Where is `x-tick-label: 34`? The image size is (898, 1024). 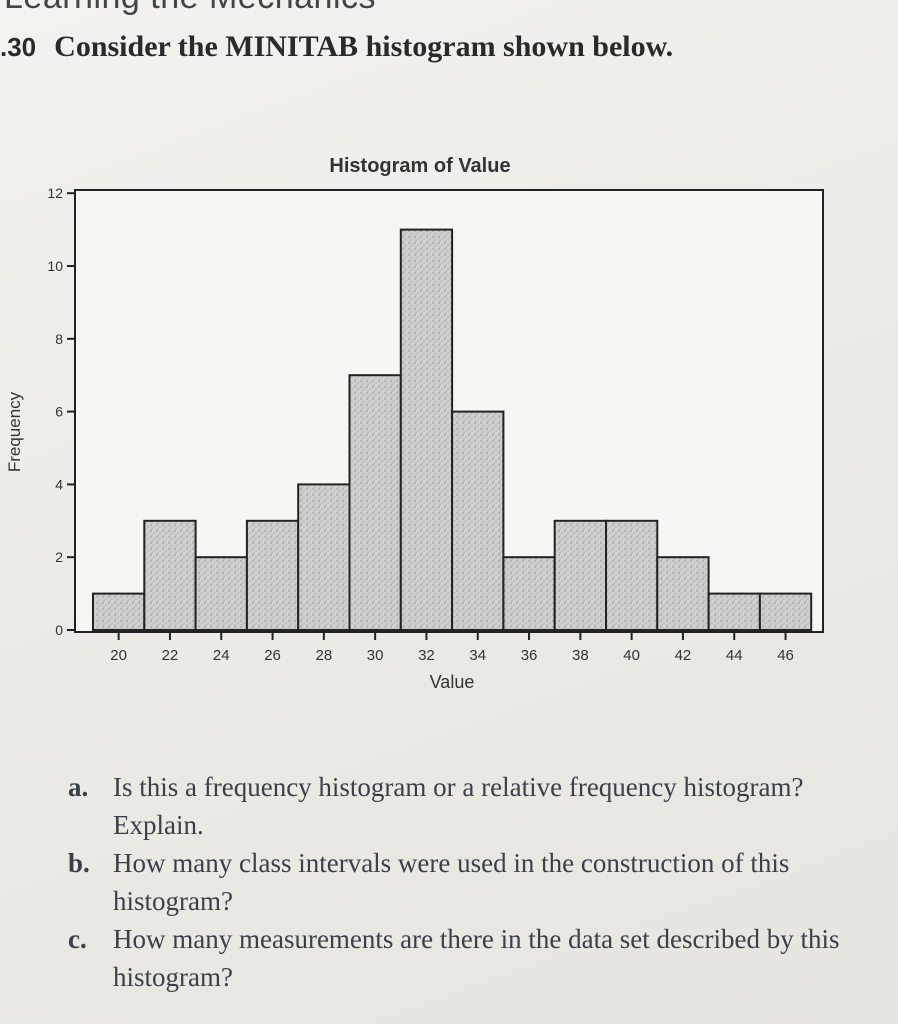 x-tick-label: 34 is located at coordinates (477, 655).